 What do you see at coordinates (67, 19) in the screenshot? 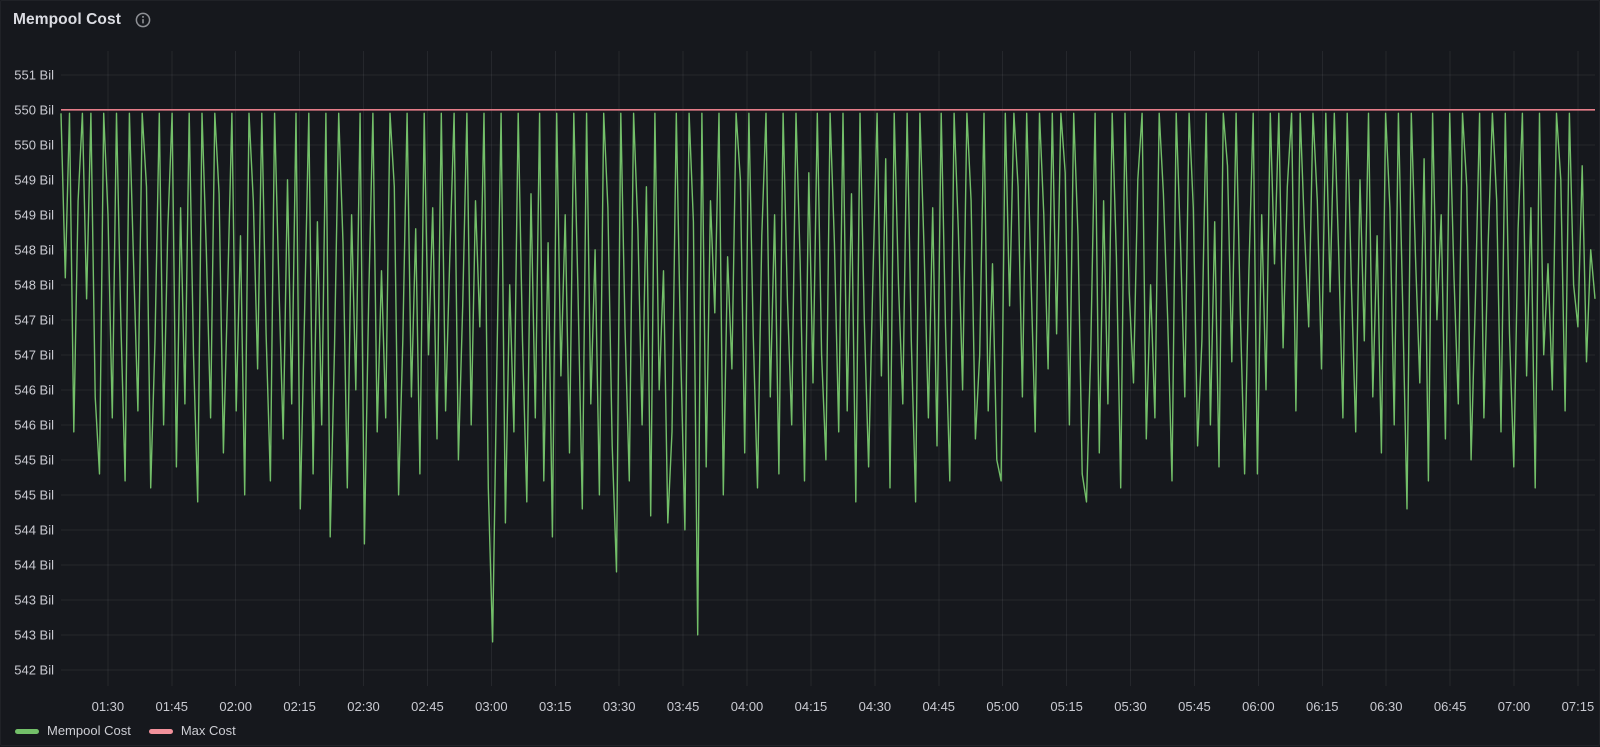
I see `panel-title: Mempool Cost` at bounding box center [67, 19].